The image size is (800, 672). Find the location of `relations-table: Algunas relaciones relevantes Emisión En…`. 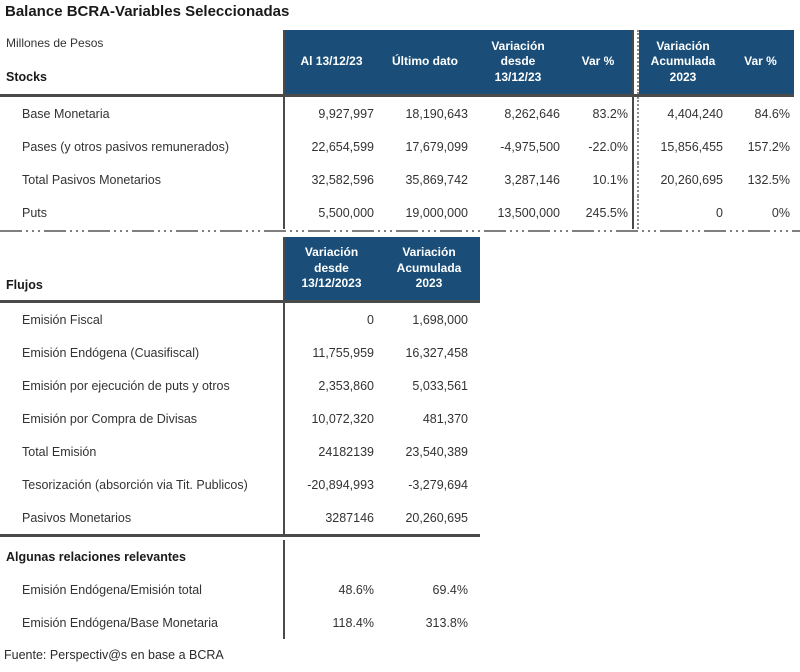

relations-table: Algunas relaciones relevantes Emisión En… is located at coordinates (240, 589).